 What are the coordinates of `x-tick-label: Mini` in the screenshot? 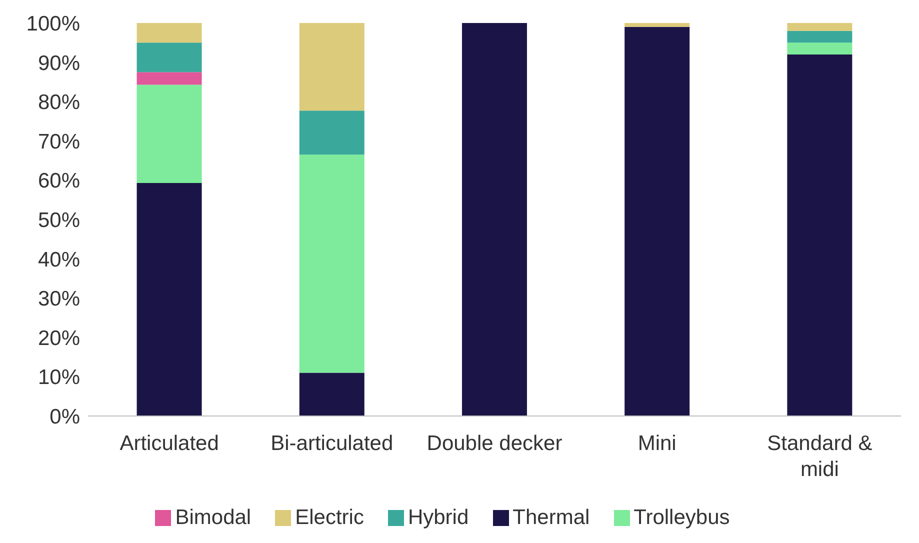 It's located at (657, 443).